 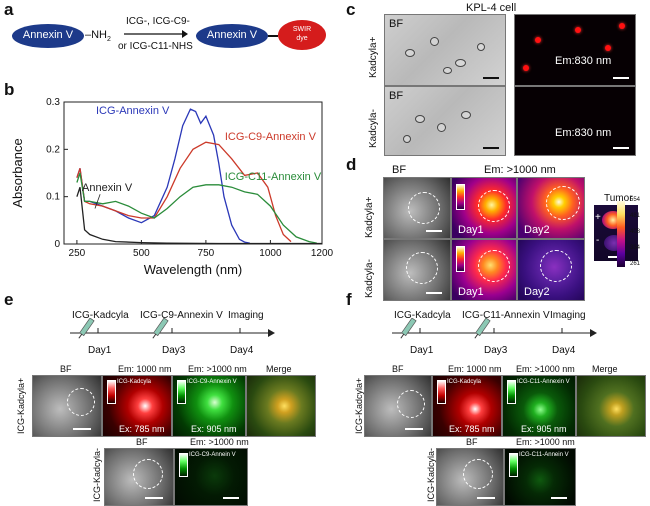 What do you see at coordinates (232, 36) in the screenshot?
I see `annexin-product-ellipse: Annexin V` at bounding box center [232, 36].